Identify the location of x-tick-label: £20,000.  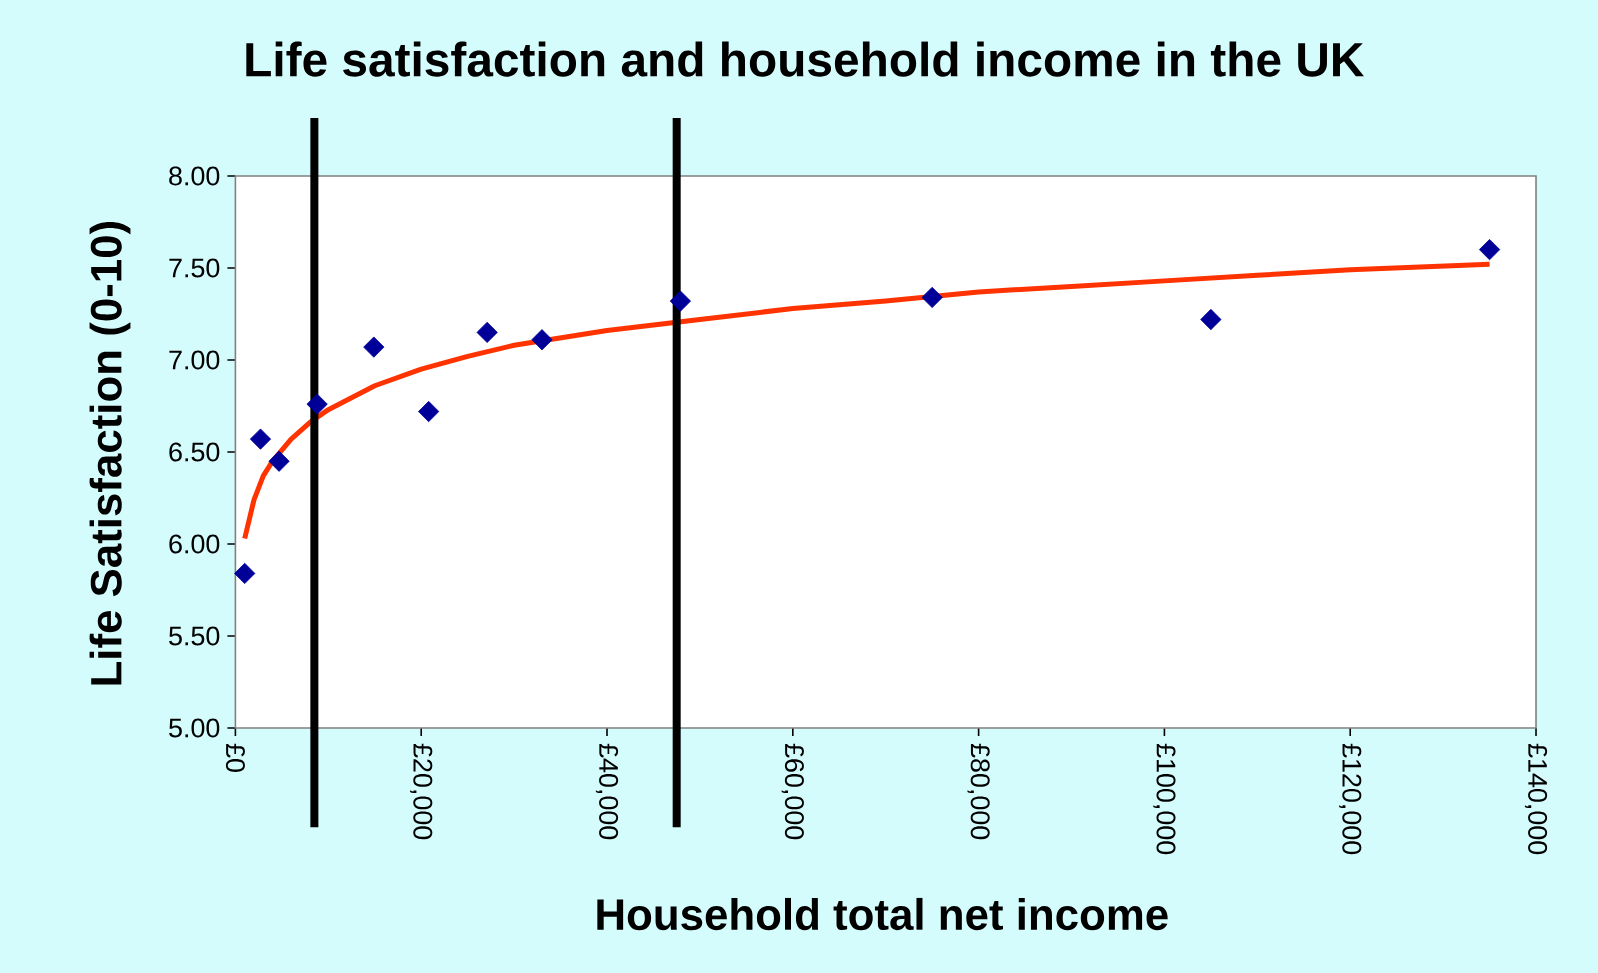
(421, 791).